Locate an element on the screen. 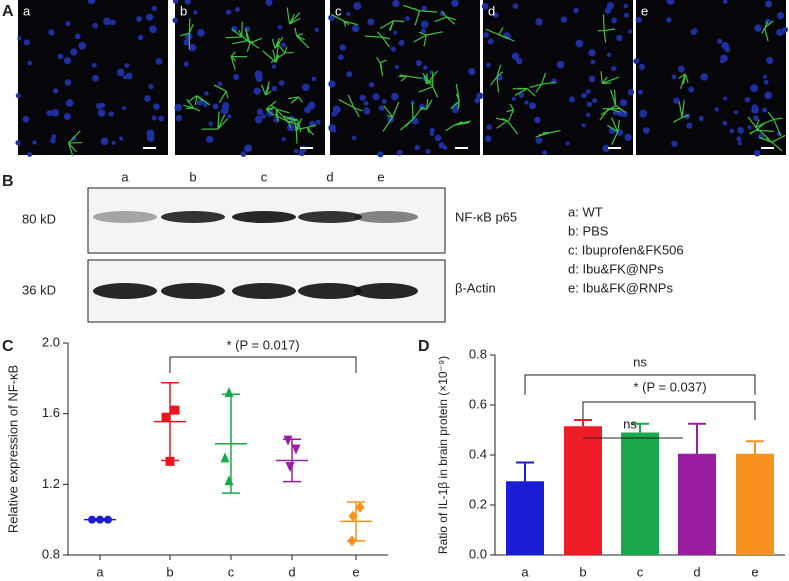 The width and height of the screenshot is (789, 581). image-label: c is located at coordinates (338, 10).